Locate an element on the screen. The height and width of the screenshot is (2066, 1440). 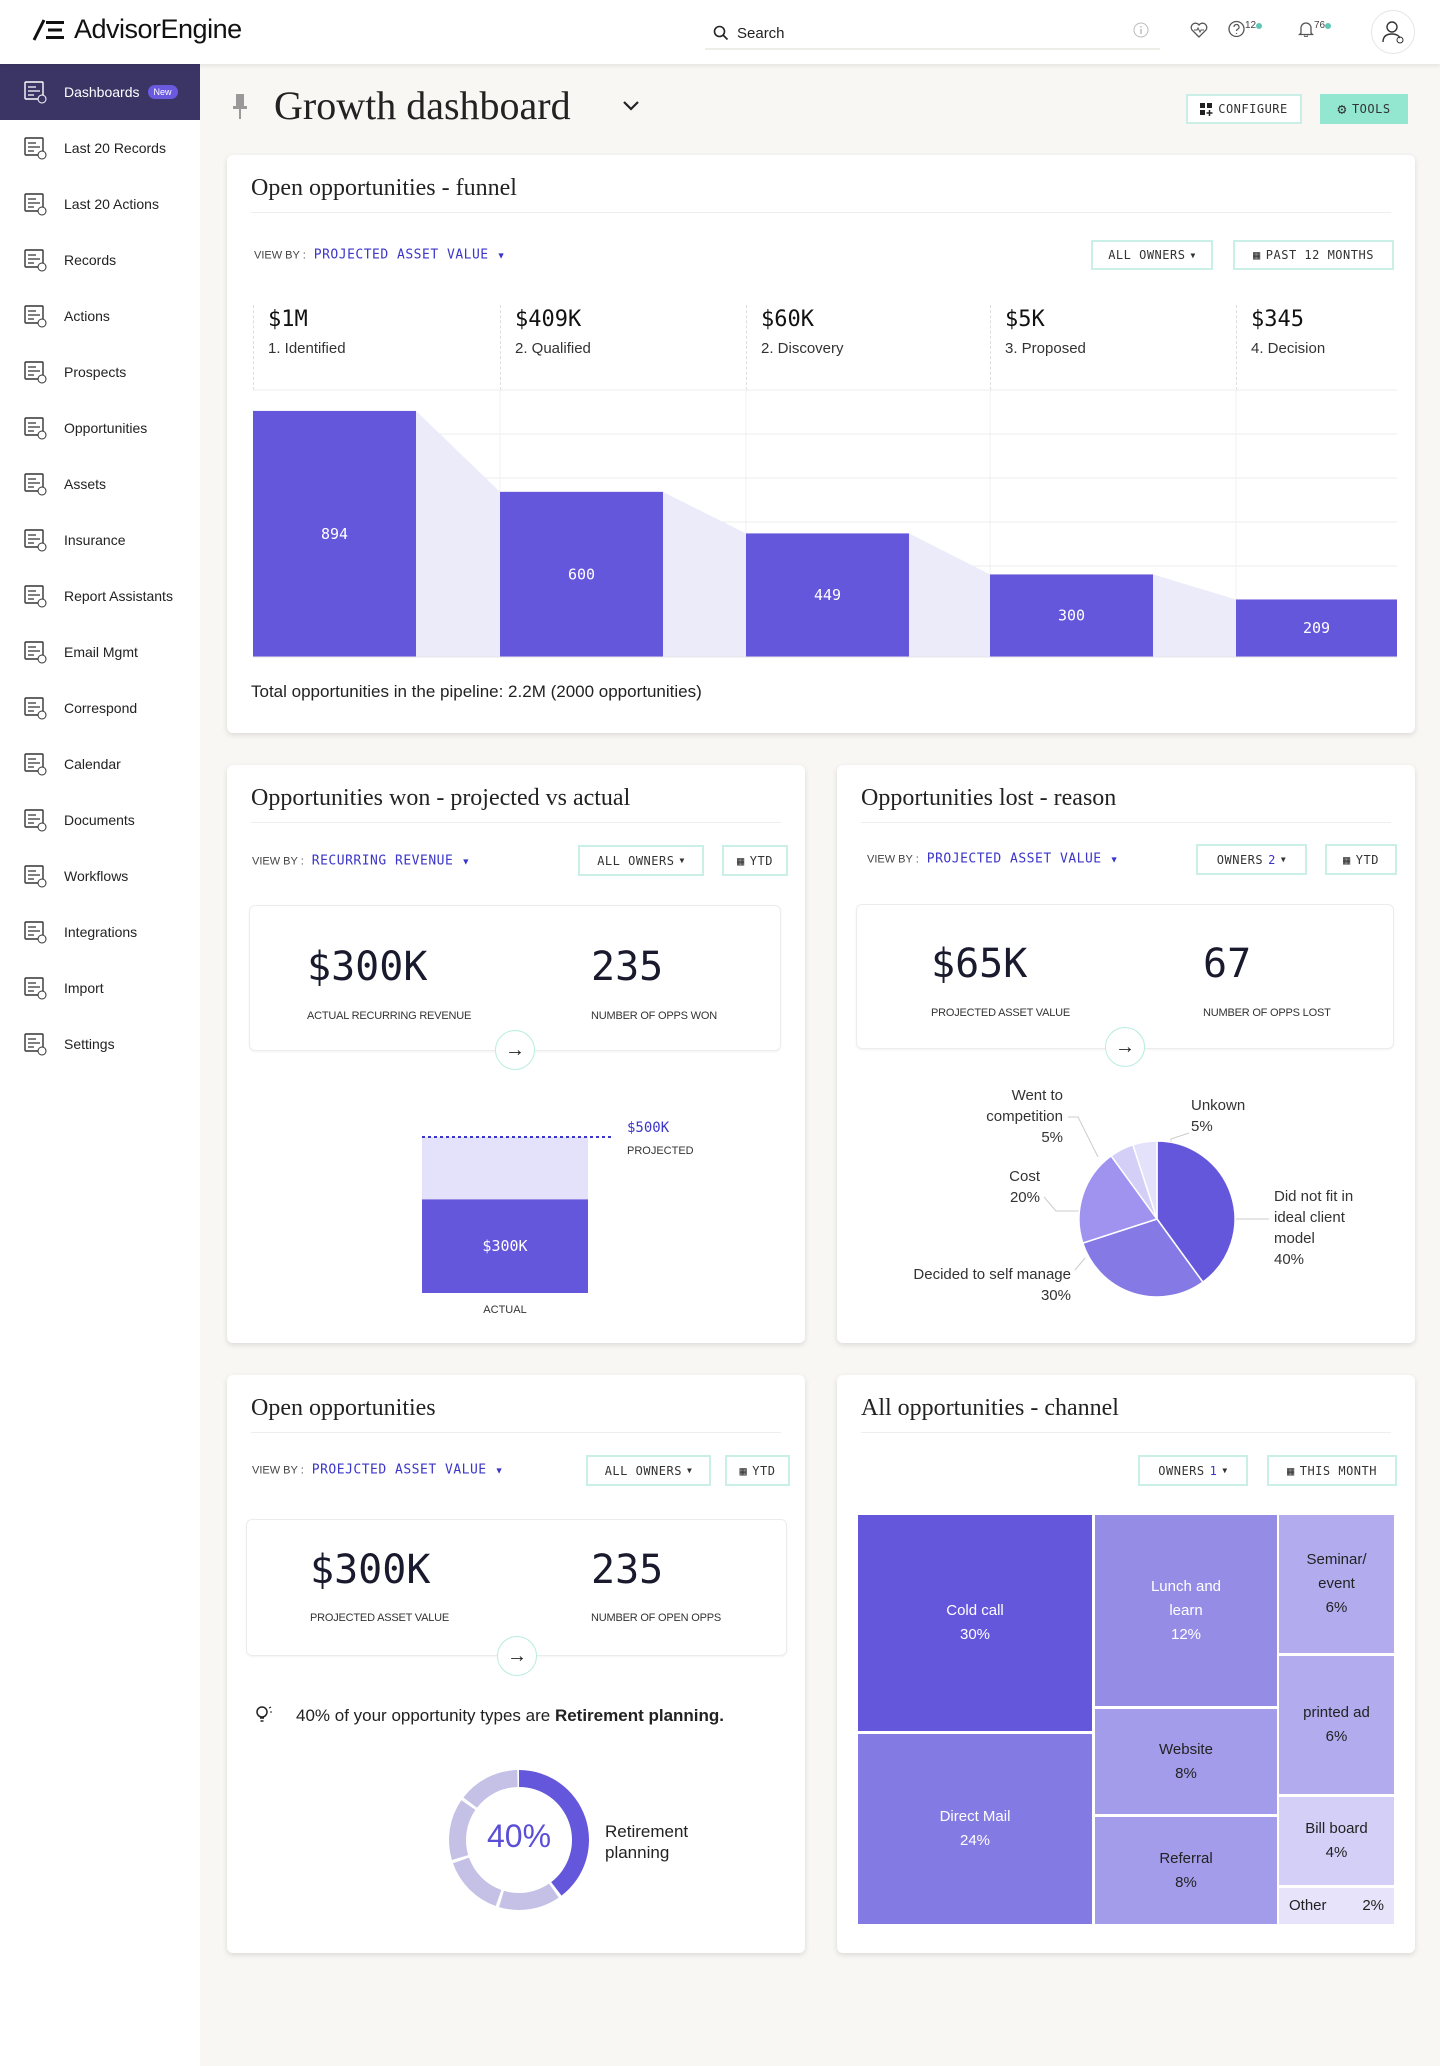
stage-label: 2. Qualified is located at coordinates (553, 348).